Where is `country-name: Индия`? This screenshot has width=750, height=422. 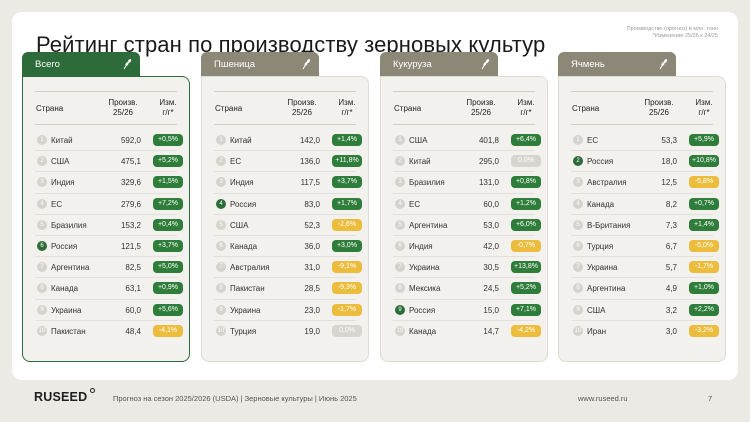
country-name: Индия is located at coordinates (421, 246).